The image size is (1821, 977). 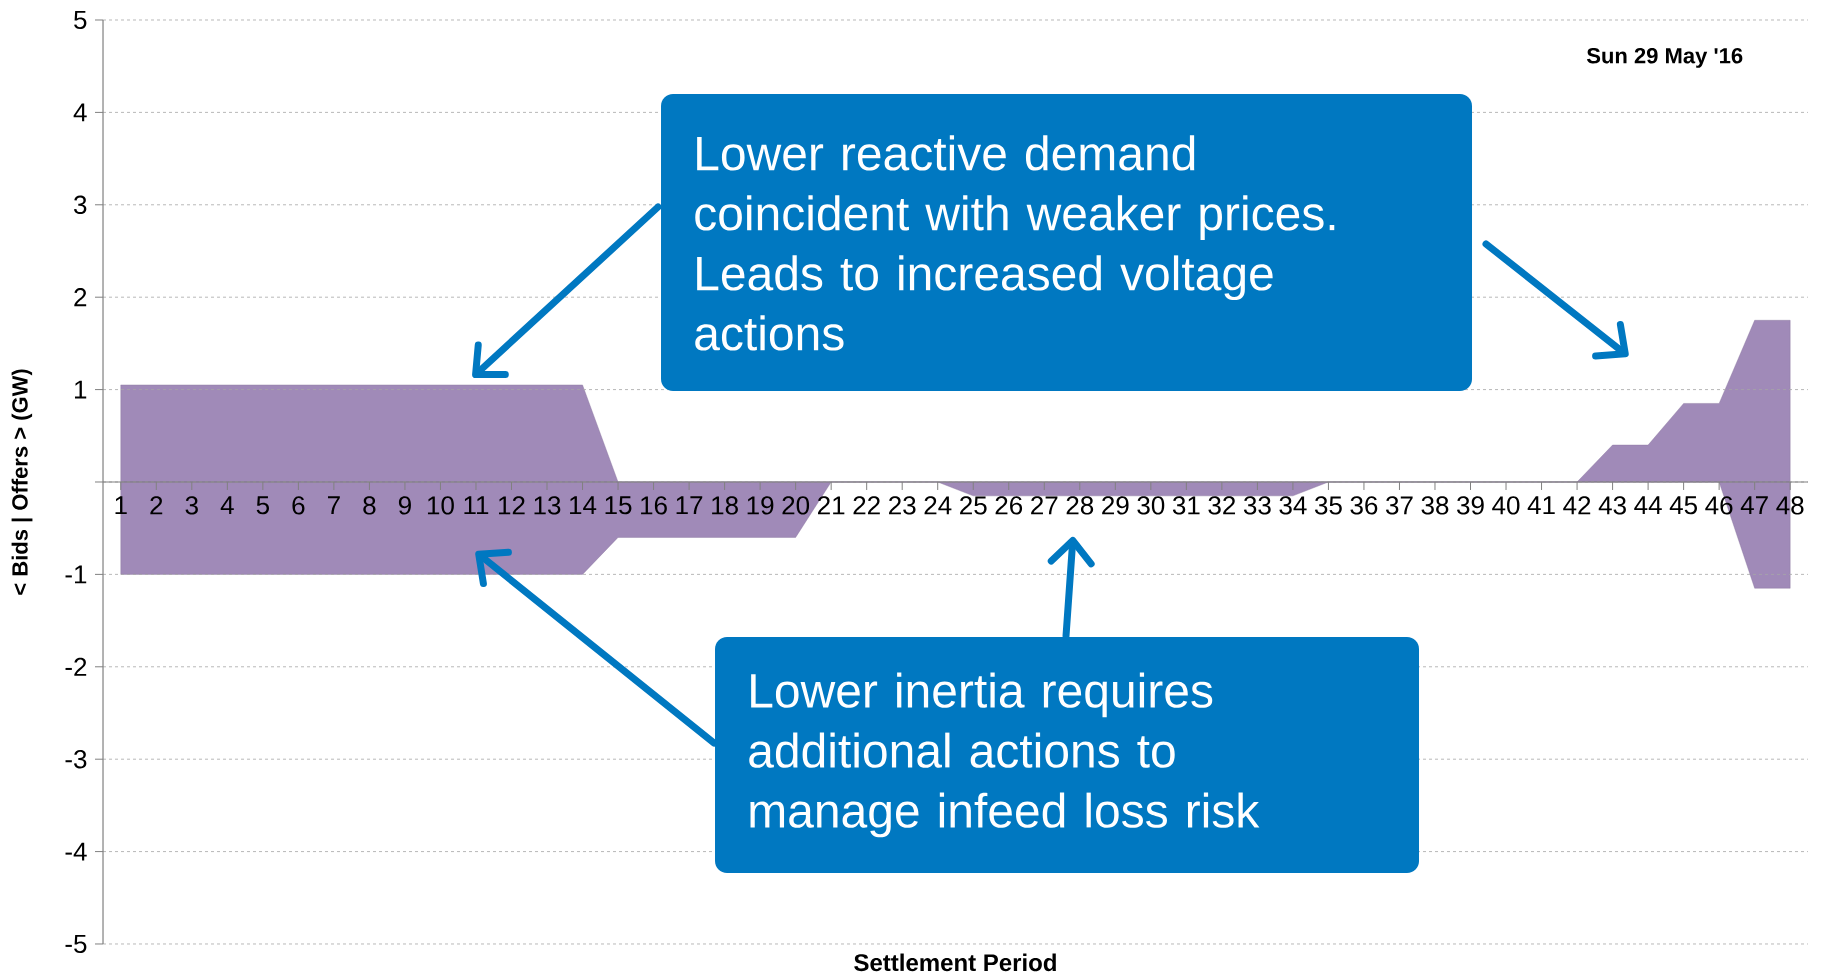 What do you see at coordinates (654, 505) in the screenshot?
I see `x-tick-label: 16` at bounding box center [654, 505].